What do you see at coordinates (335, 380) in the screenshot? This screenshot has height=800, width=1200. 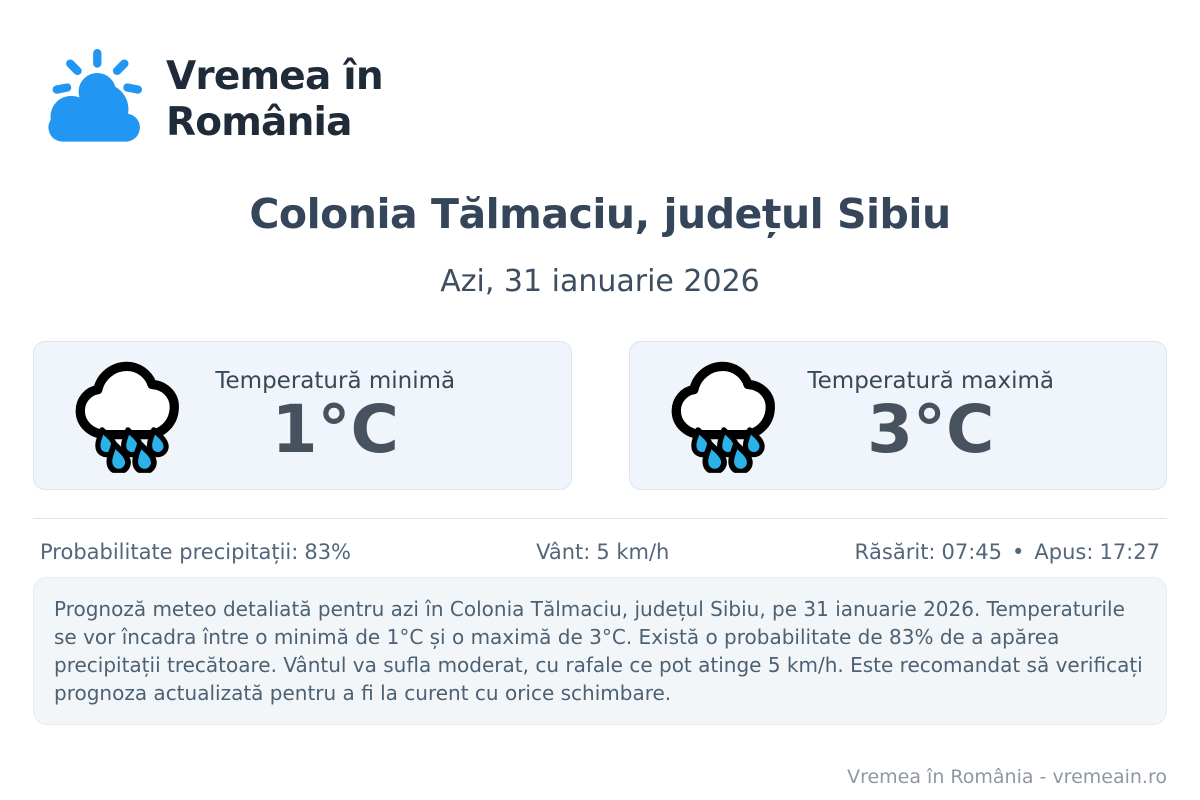 I see `min-temperature-label: Temperatură minimă` at bounding box center [335, 380].